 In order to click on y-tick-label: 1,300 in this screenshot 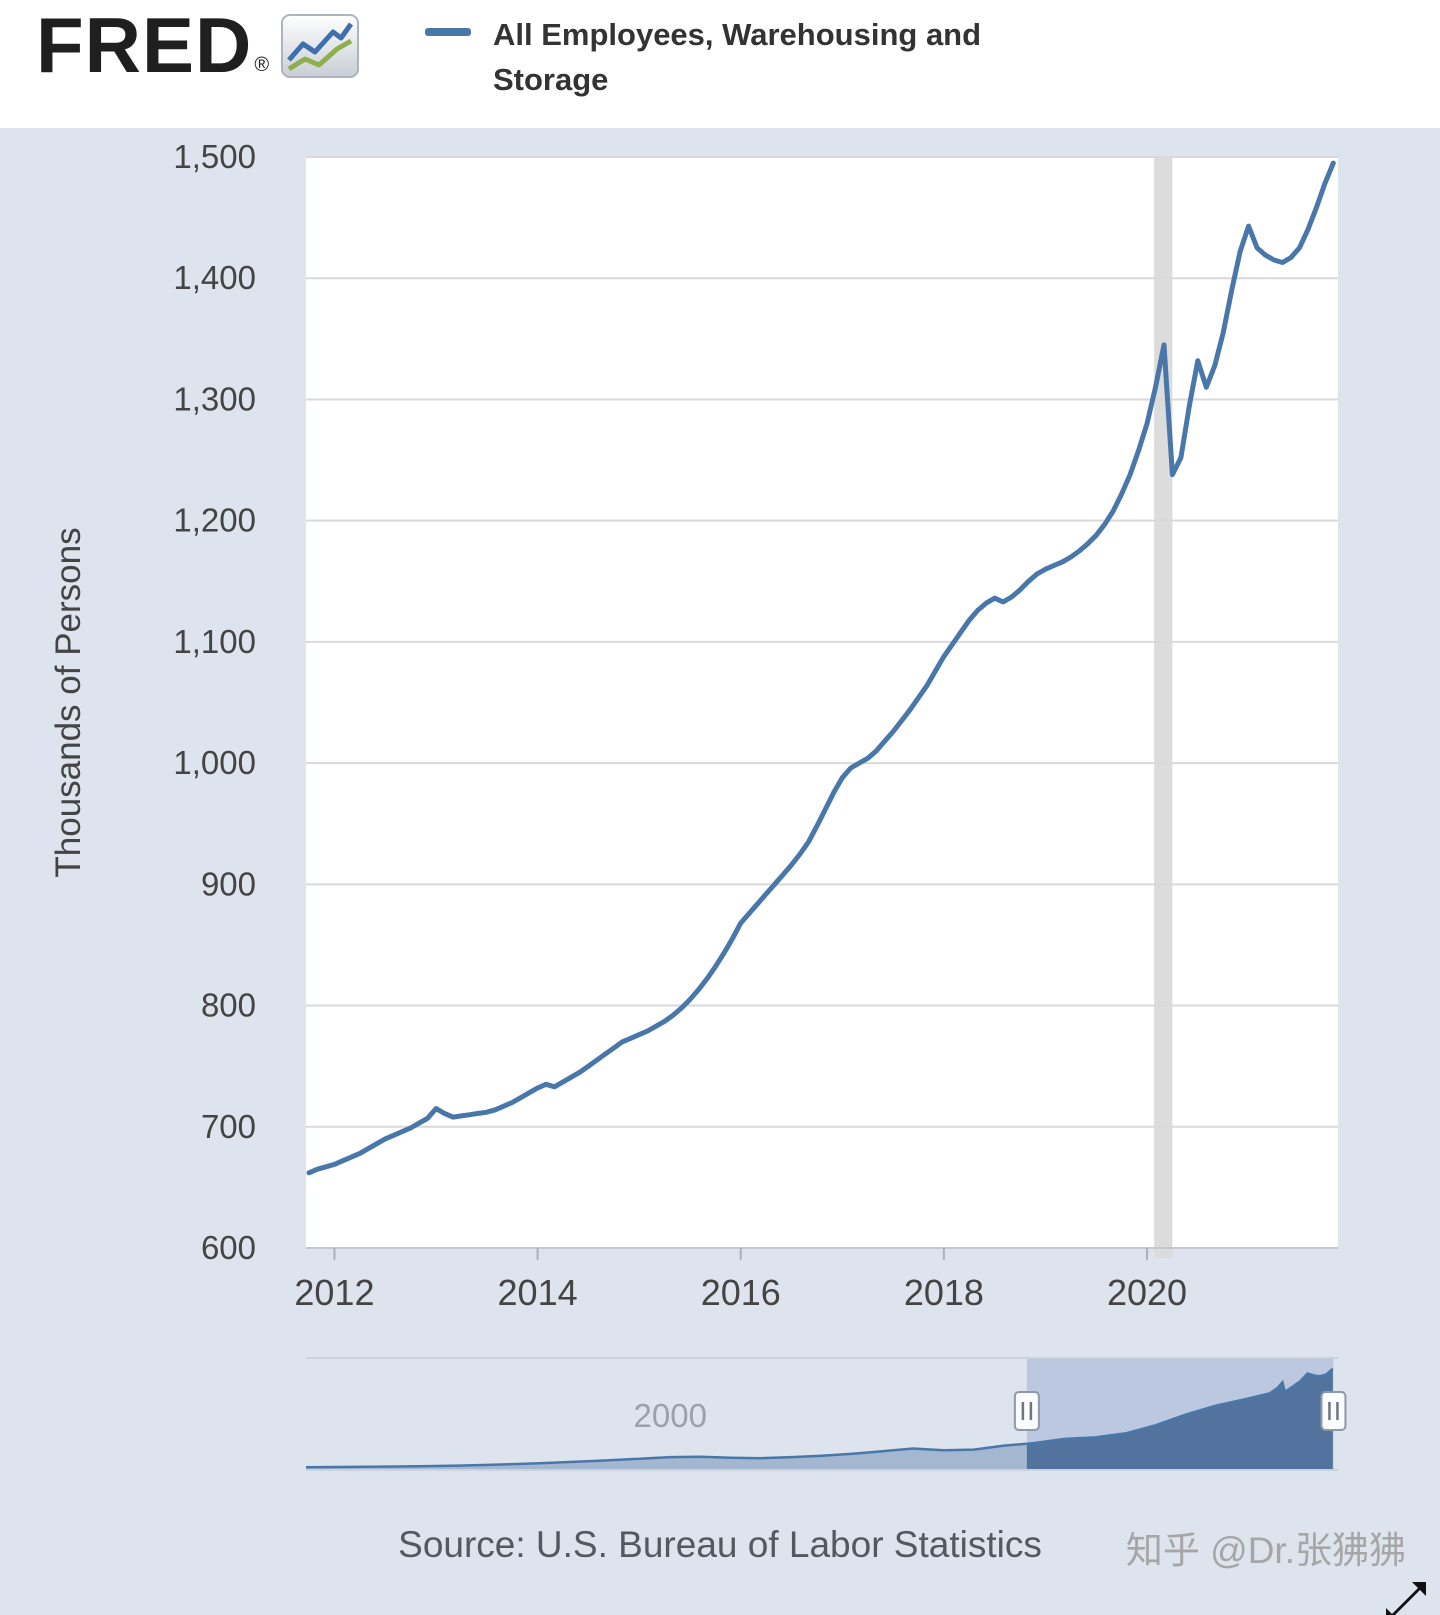, I will do `click(214, 398)`.